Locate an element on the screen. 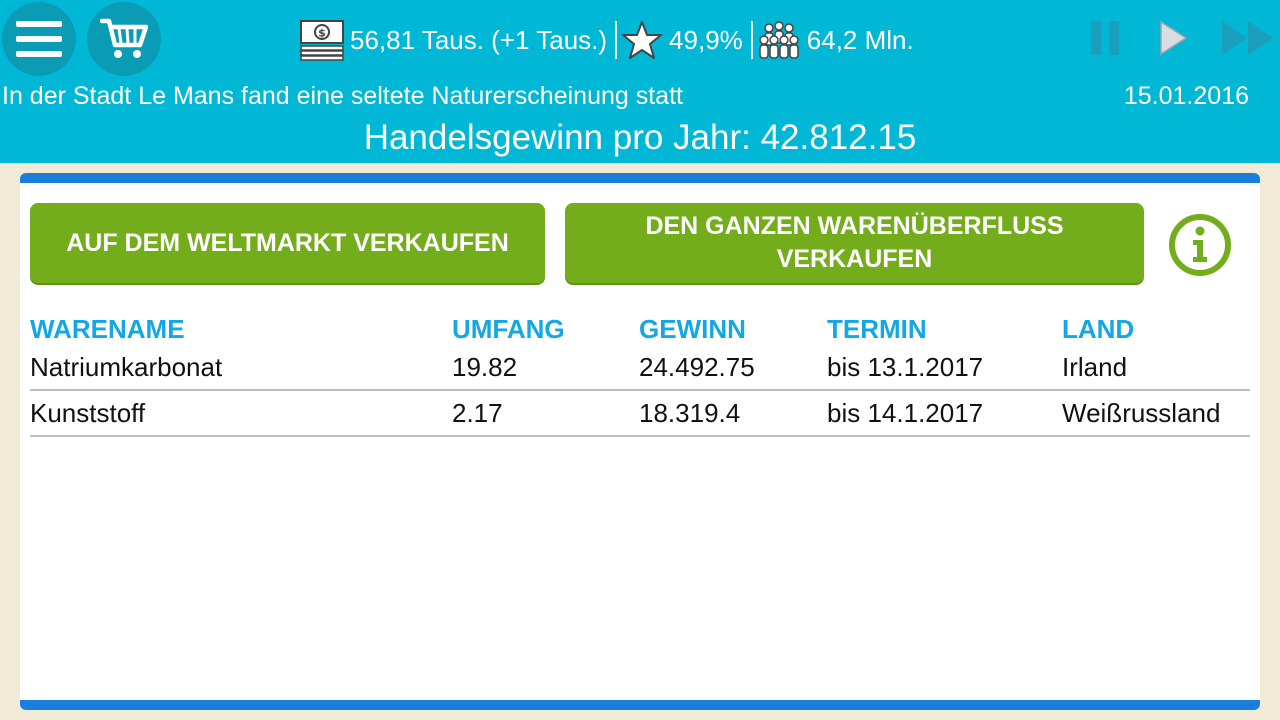  population-stat: 64,2 Mln. is located at coordinates (835, 40).